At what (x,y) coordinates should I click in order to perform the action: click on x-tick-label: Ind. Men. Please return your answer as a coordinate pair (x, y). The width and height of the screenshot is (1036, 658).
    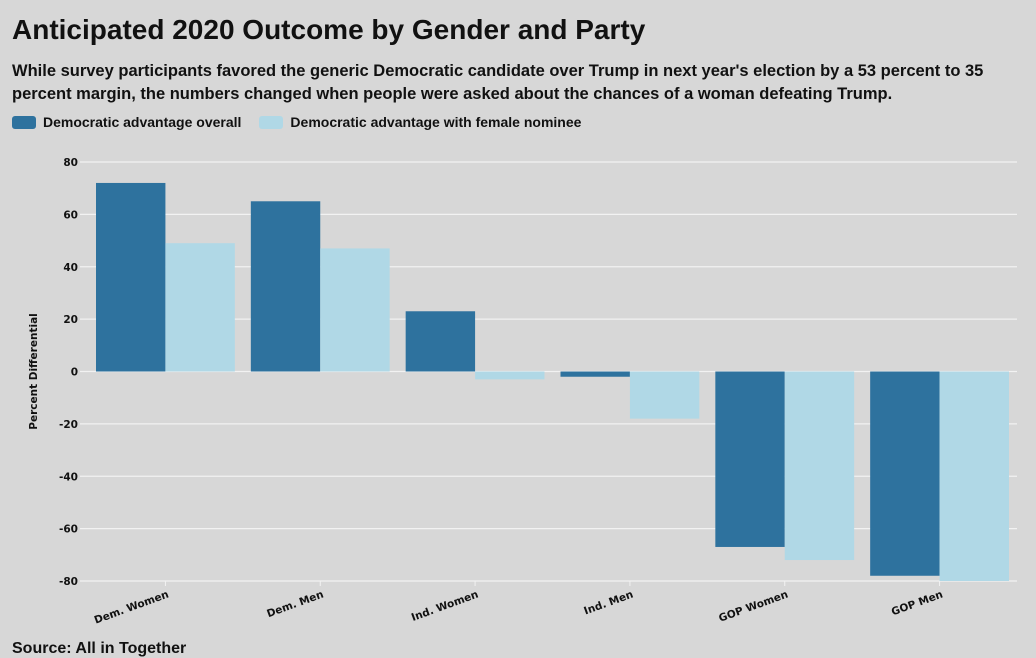
    Looking at the image, I should click on (608, 603).